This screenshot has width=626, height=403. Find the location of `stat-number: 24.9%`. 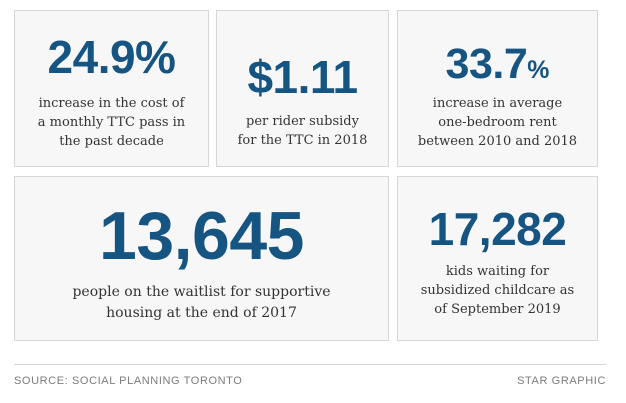

stat-number: 24.9% is located at coordinates (111, 57).